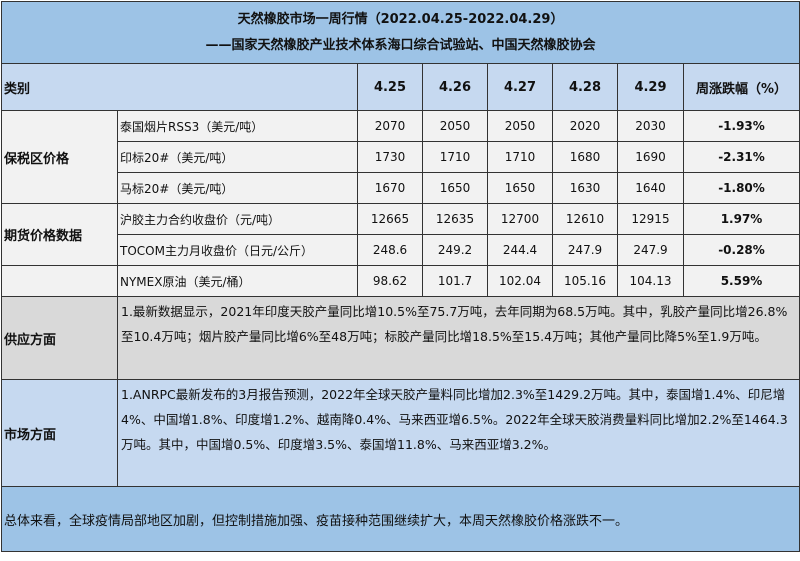  What do you see at coordinates (741, 188) in the screenshot?
I see `change-cell: -1.80%` at bounding box center [741, 188].